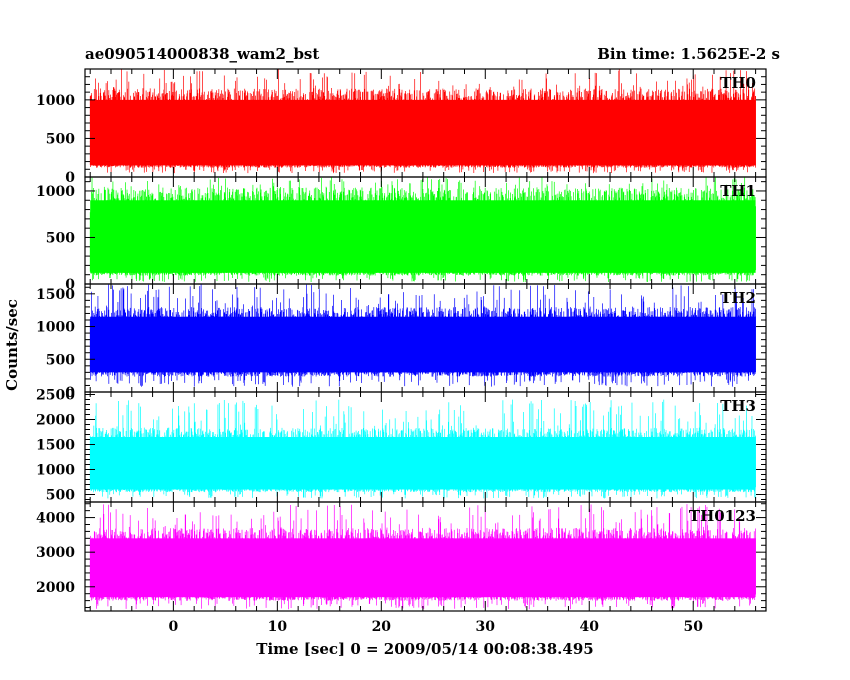 This screenshot has width=850, height=680. I want to click on panel-th0123: 2000 3000 4000 TH0123, so click(401, 556).